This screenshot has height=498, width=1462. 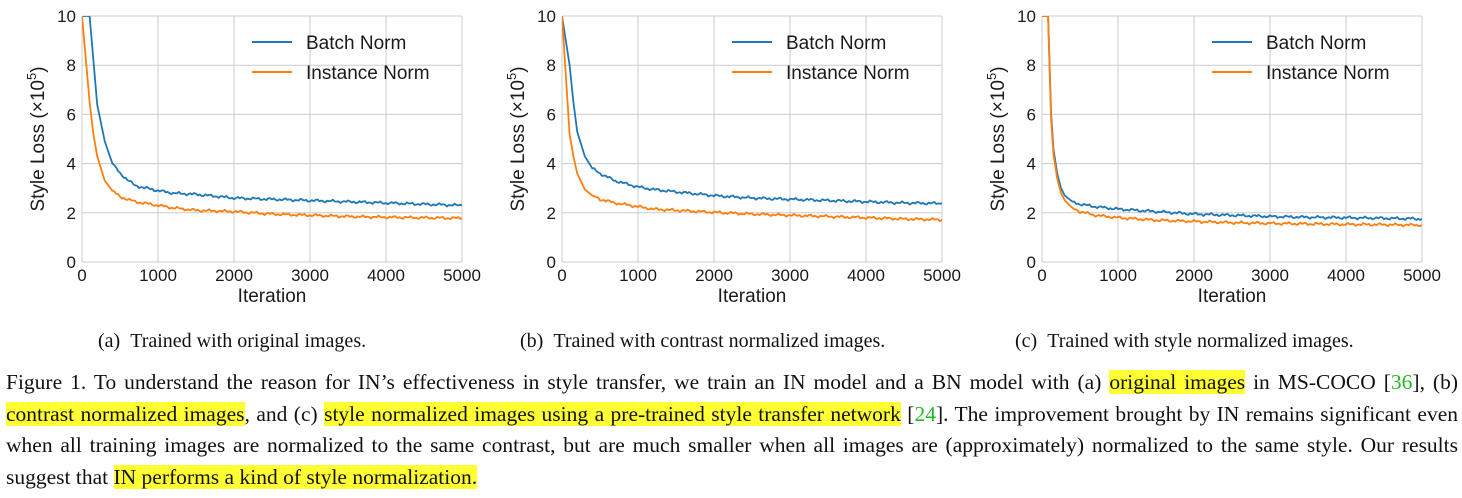 What do you see at coordinates (1435, 382) in the screenshot?
I see `caption-text-3: ], (b)` at bounding box center [1435, 382].